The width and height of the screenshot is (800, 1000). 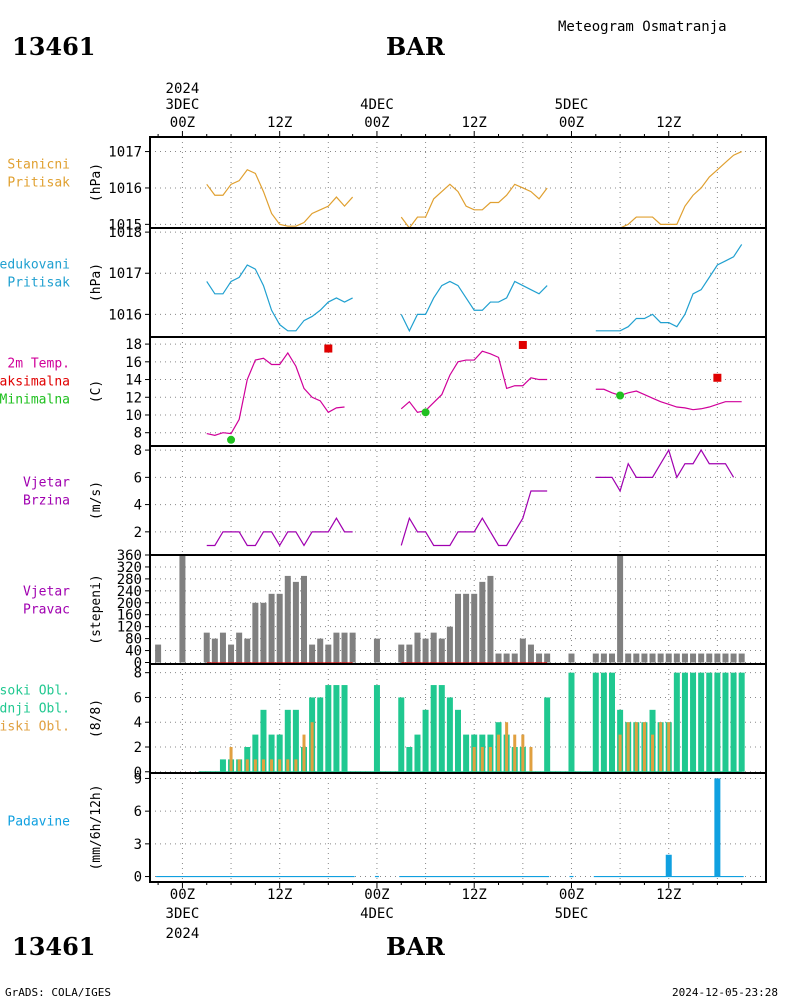 I want to click on y-tick-label: 200, so click(x=129, y=604).